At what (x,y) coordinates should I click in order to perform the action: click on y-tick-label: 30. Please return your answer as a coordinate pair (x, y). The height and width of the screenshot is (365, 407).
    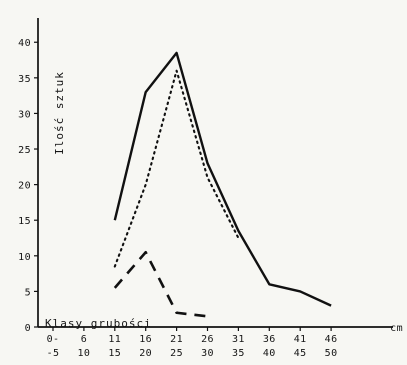
    Looking at the image, I should click on (24, 114).